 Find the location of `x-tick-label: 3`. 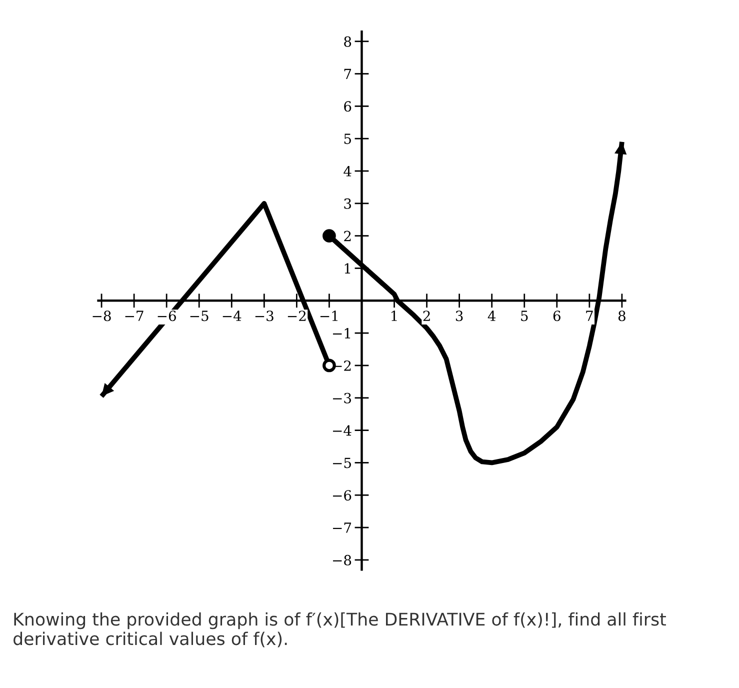

x-tick-label: 3 is located at coordinates (459, 316).